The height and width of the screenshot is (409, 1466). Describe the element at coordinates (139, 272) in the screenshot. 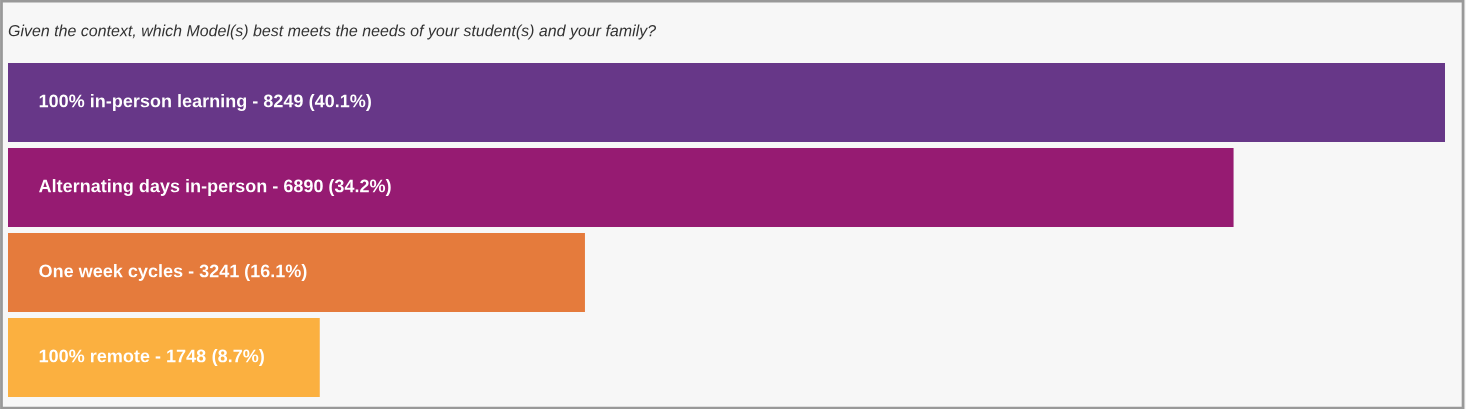

I see `y-tick-label: One week cycles - 3241` at that location.